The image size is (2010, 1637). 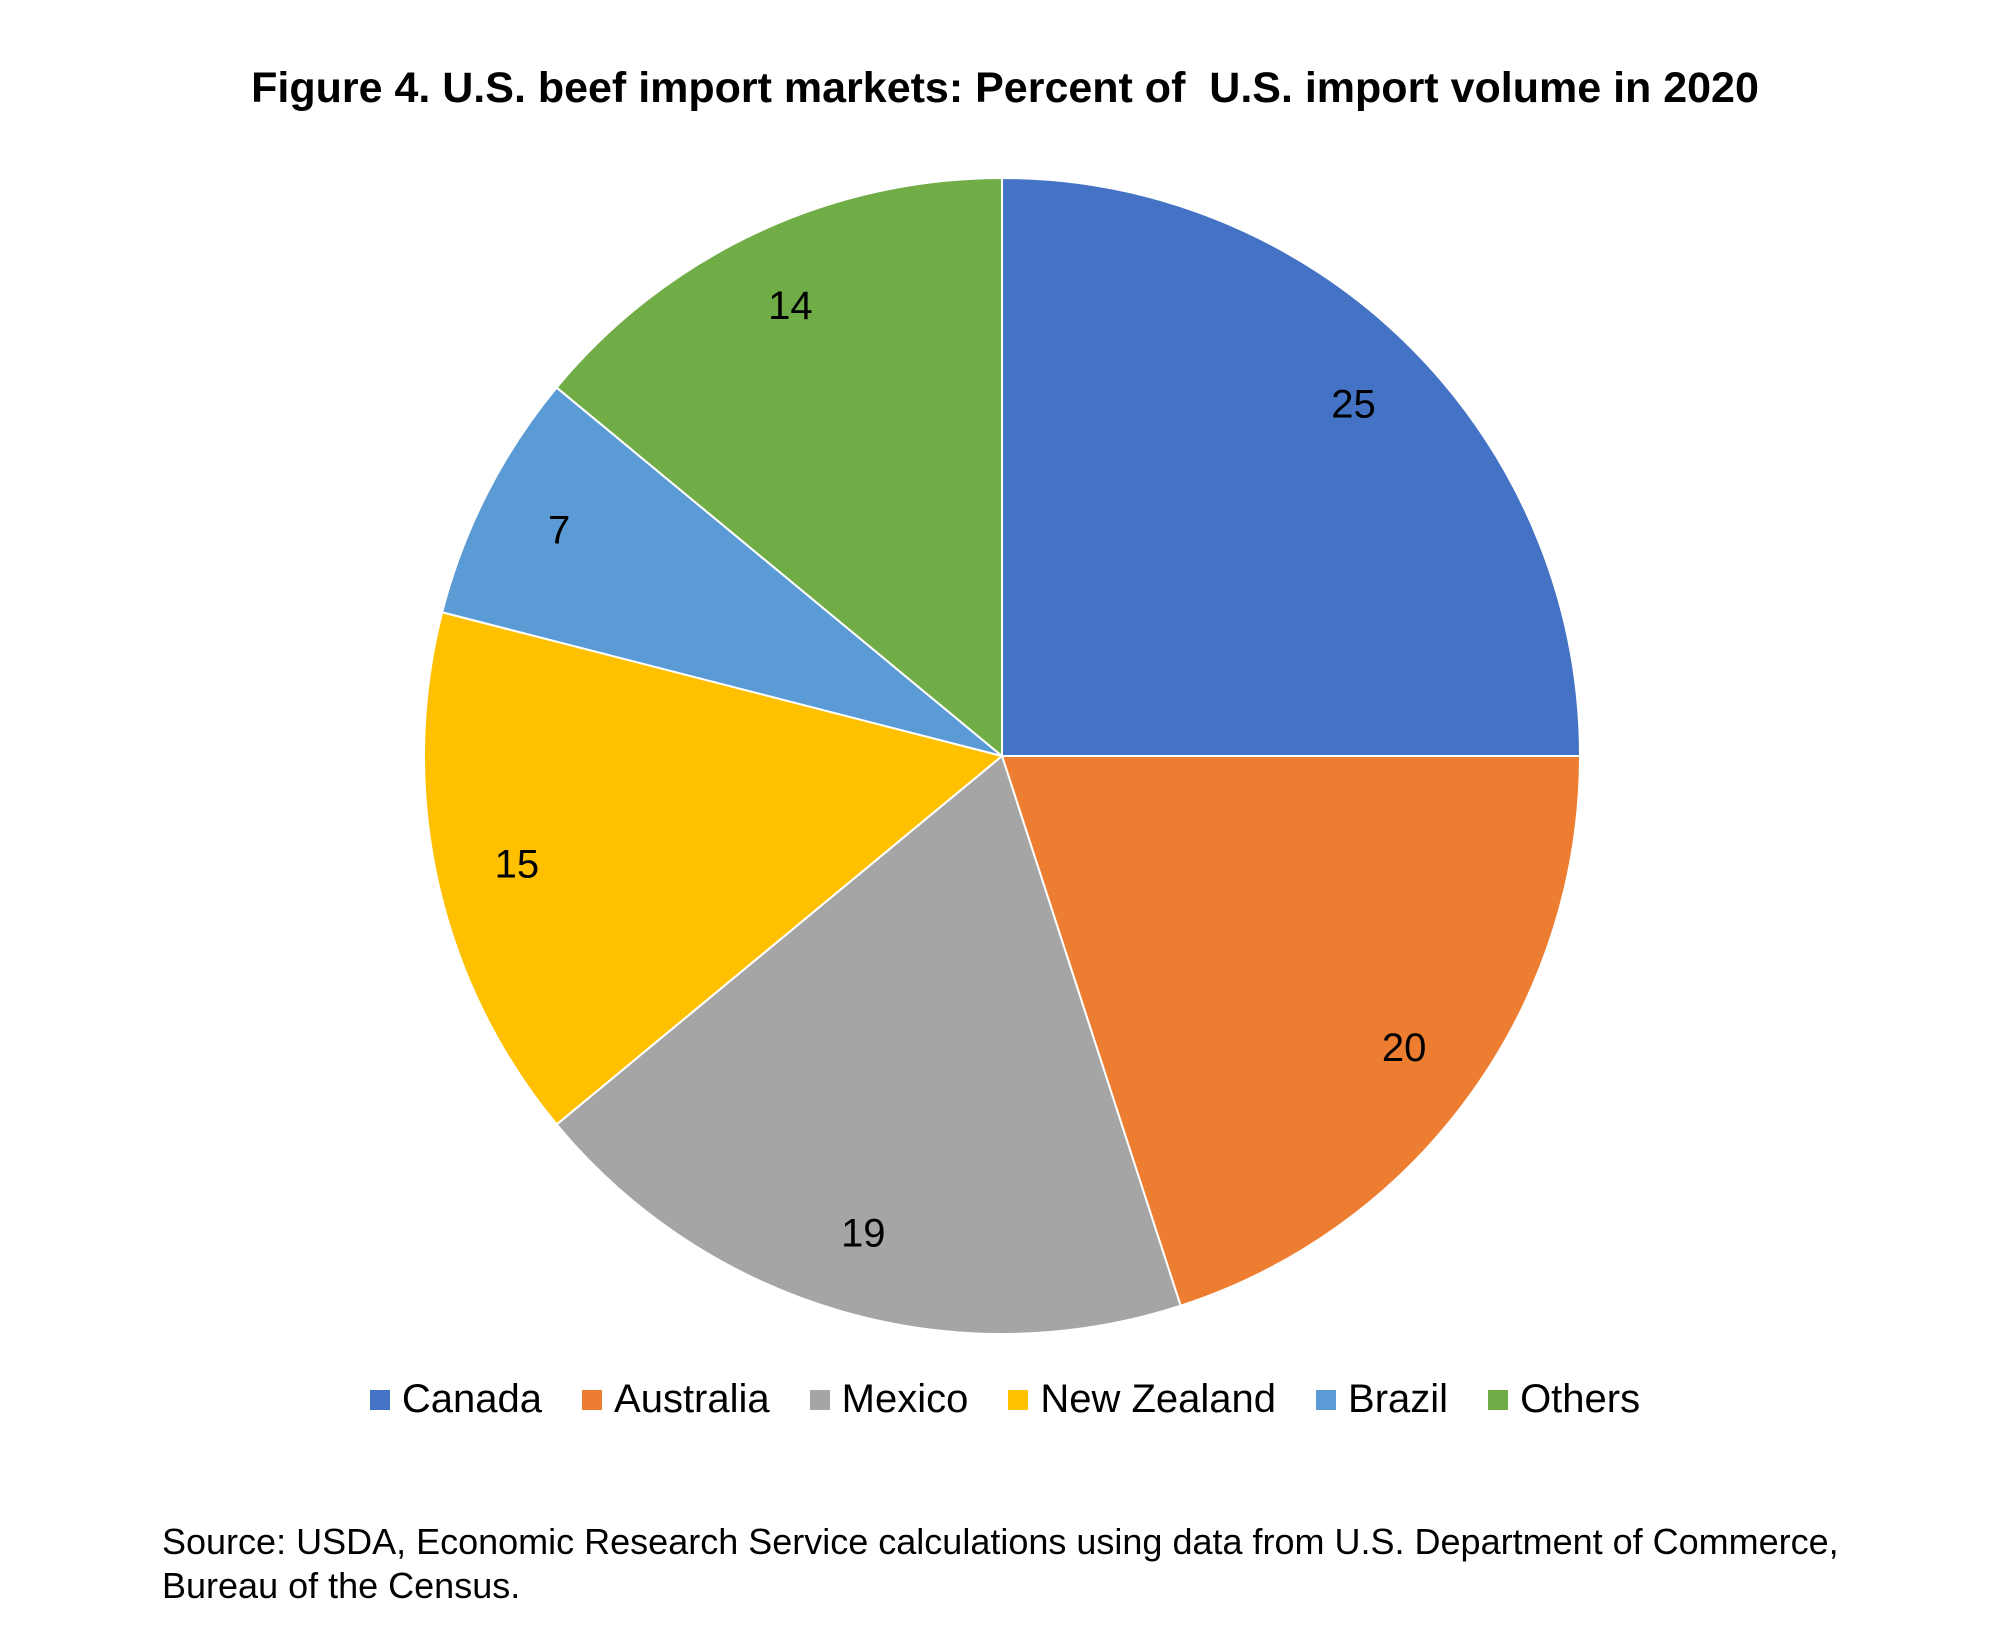 What do you see at coordinates (905, 1399) in the screenshot?
I see `legend-label-mexico: Mexico` at bounding box center [905, 1399].